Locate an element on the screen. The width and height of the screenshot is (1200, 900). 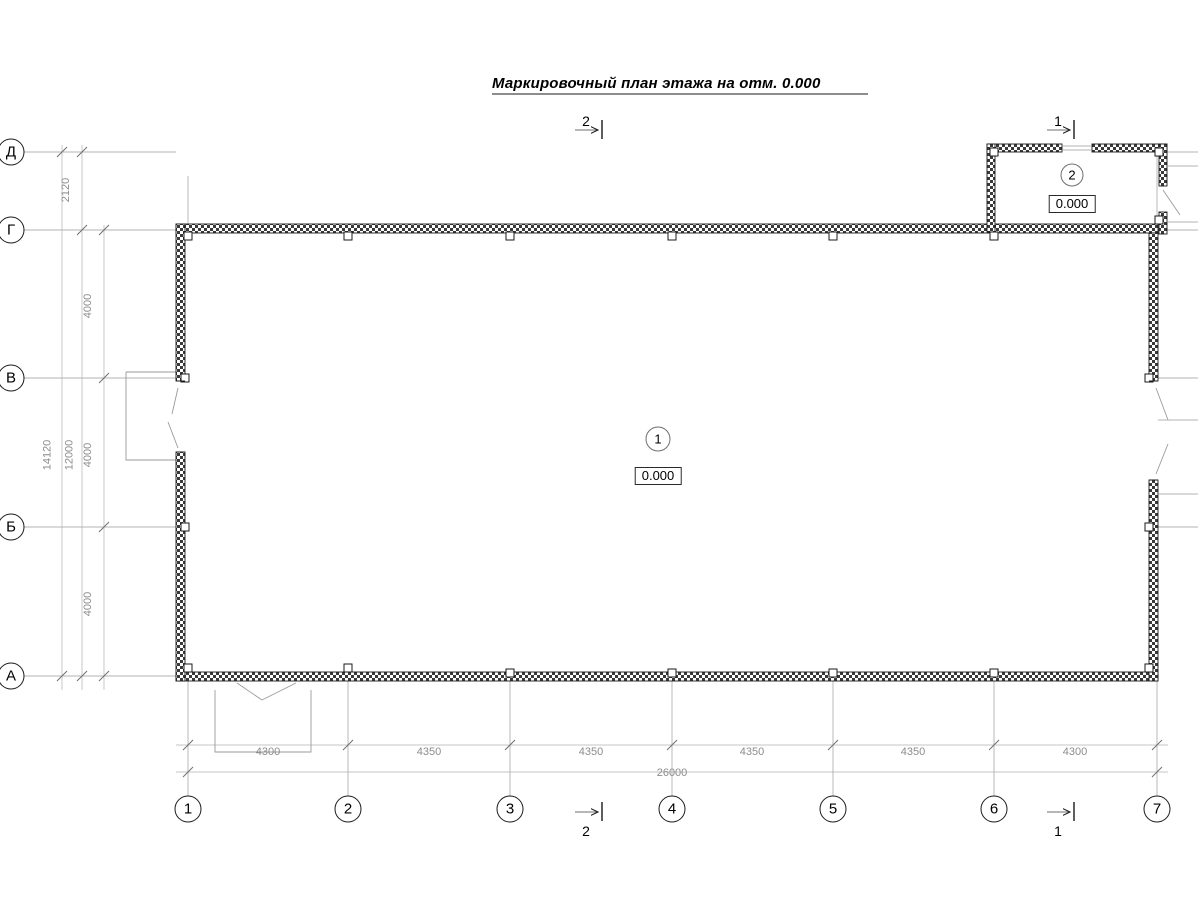
grid-col-label-4: 4 is located at coordinates (672, 809).